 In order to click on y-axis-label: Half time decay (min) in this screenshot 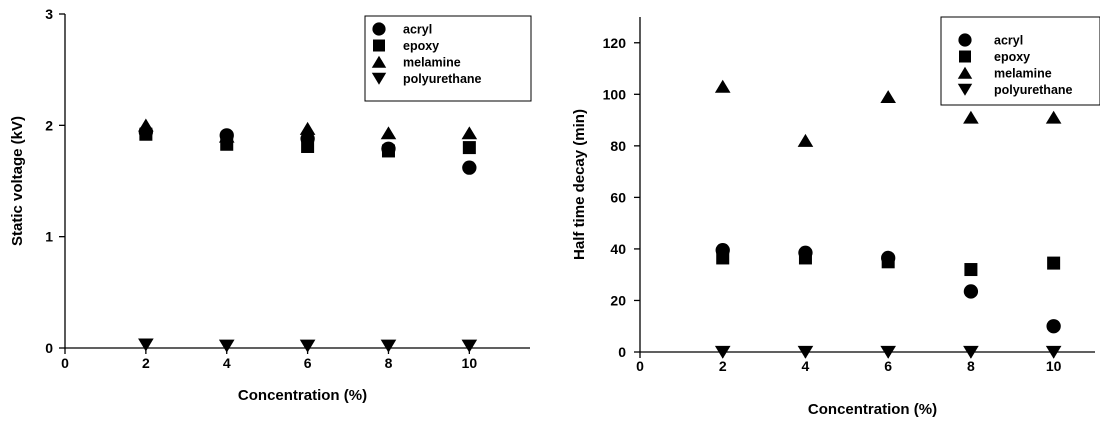, I will do `click(579, 184)`.